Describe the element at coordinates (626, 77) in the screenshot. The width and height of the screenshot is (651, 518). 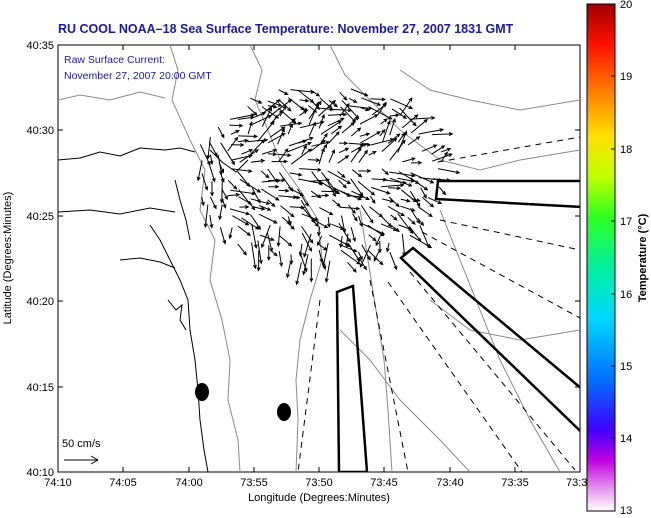
I see `colorbar-tick: 19` at that location.